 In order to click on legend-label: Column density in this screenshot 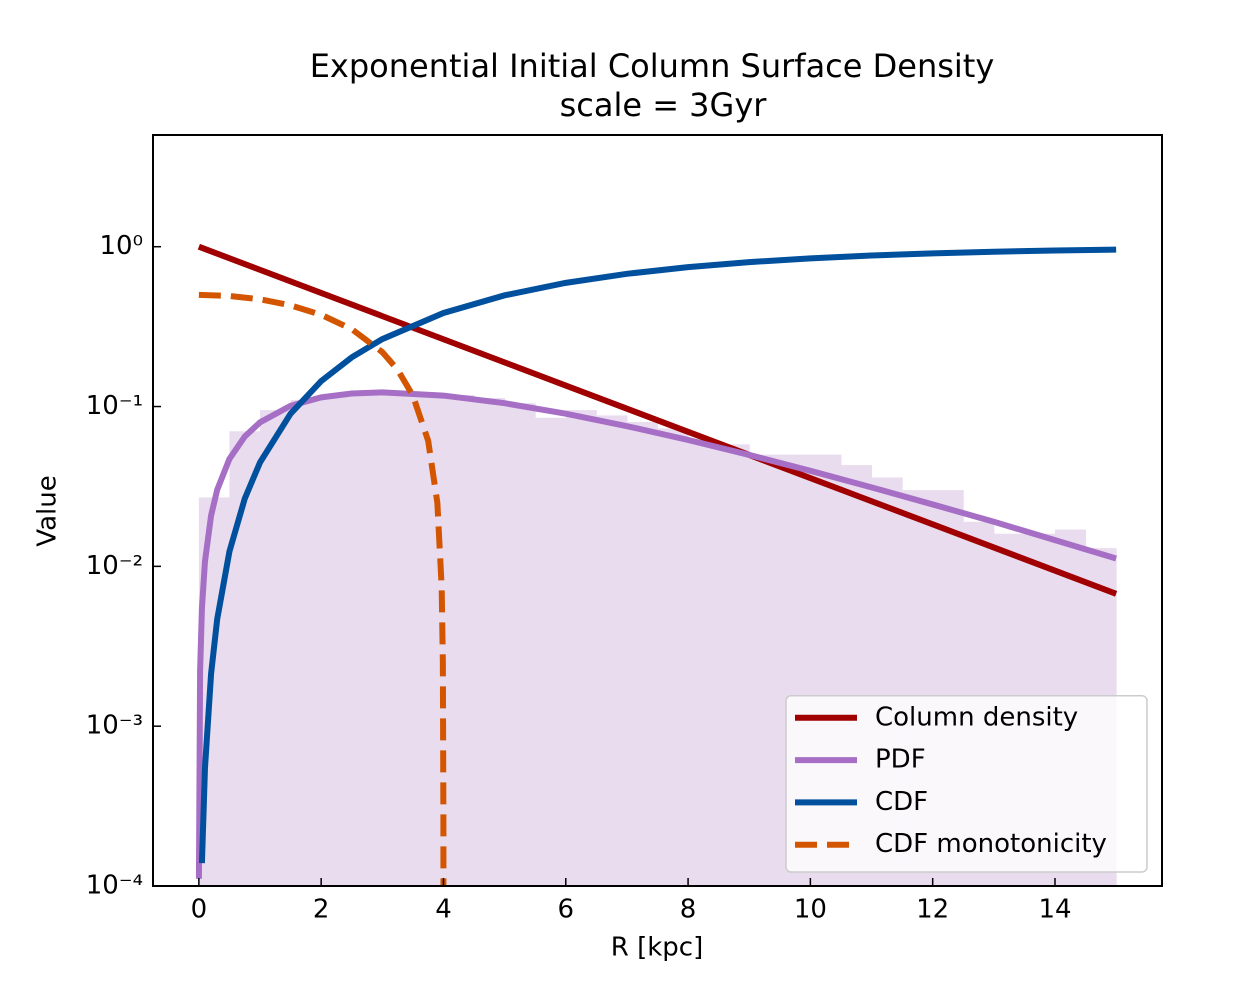, I will do `click(976, 717)`.